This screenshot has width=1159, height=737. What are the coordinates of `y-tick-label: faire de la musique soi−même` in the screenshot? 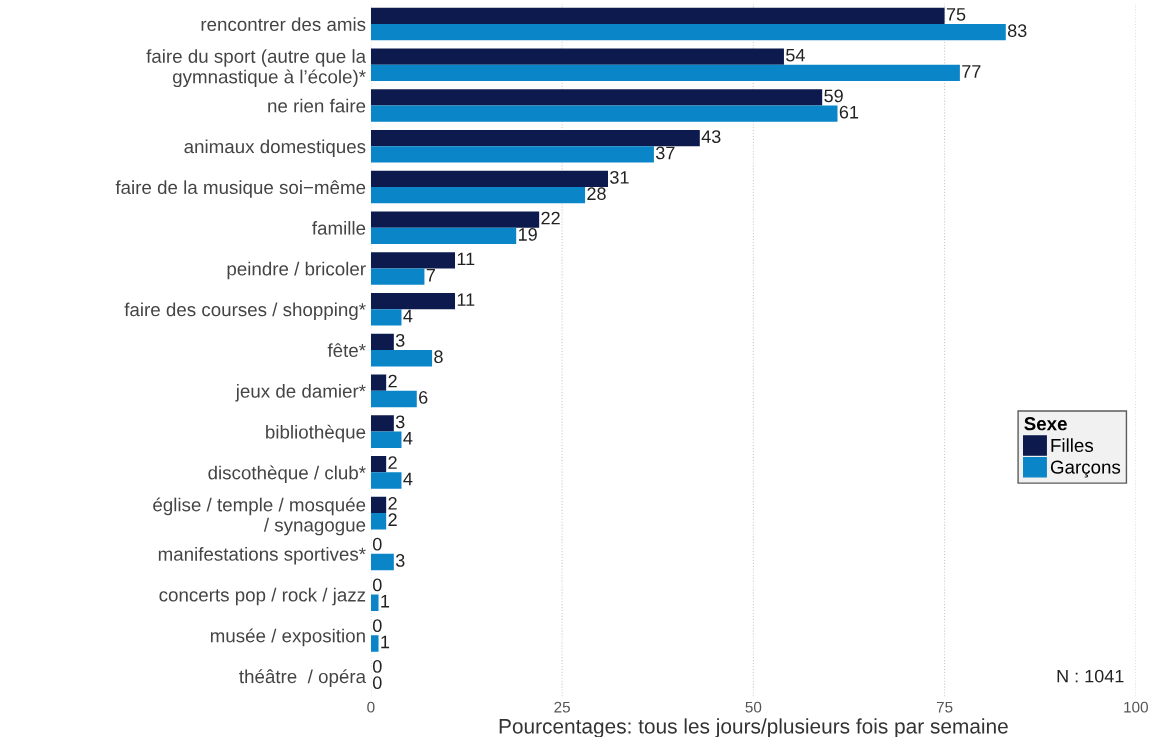 It's located at (240, 189).